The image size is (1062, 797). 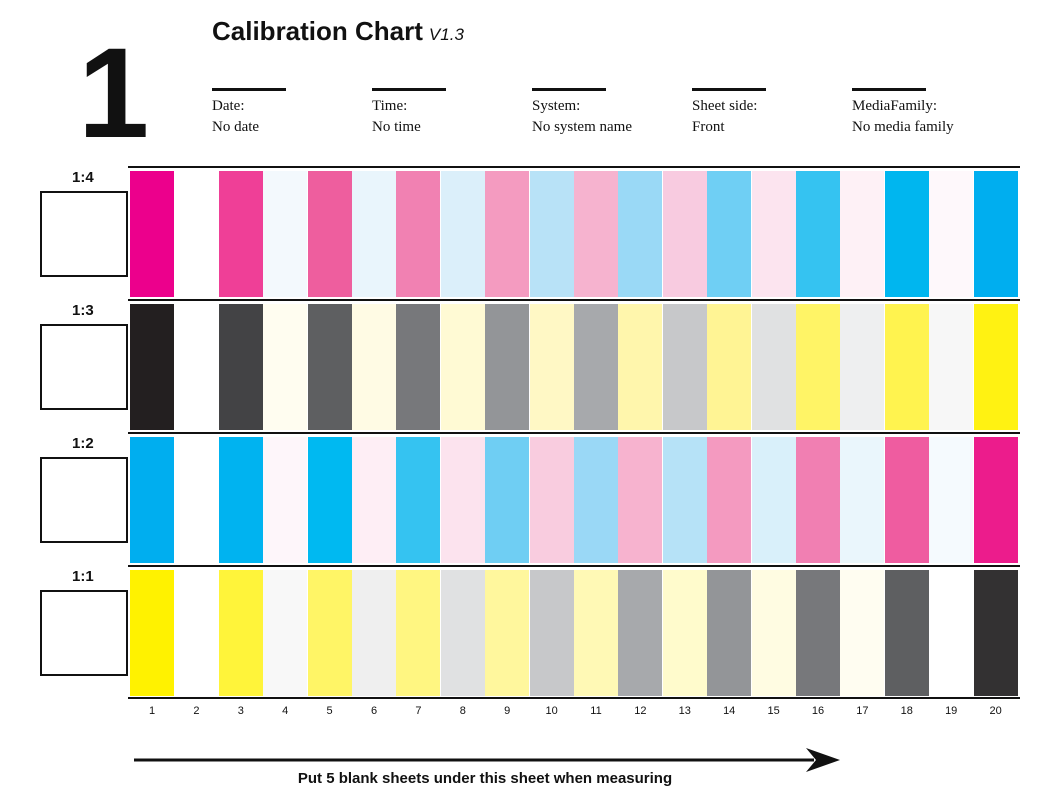 What do you see at coordinates (607, 113) in the screenshot?
I see `field-2: System: No system name` at bounding box center [607, 113].